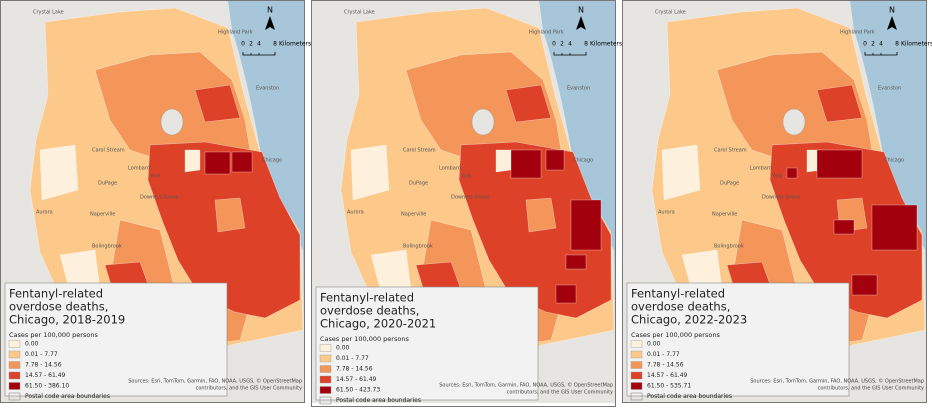 The image size is (932, 412). I want to click on legend-title: Chicago, 2022-2023, so click(689, 320).